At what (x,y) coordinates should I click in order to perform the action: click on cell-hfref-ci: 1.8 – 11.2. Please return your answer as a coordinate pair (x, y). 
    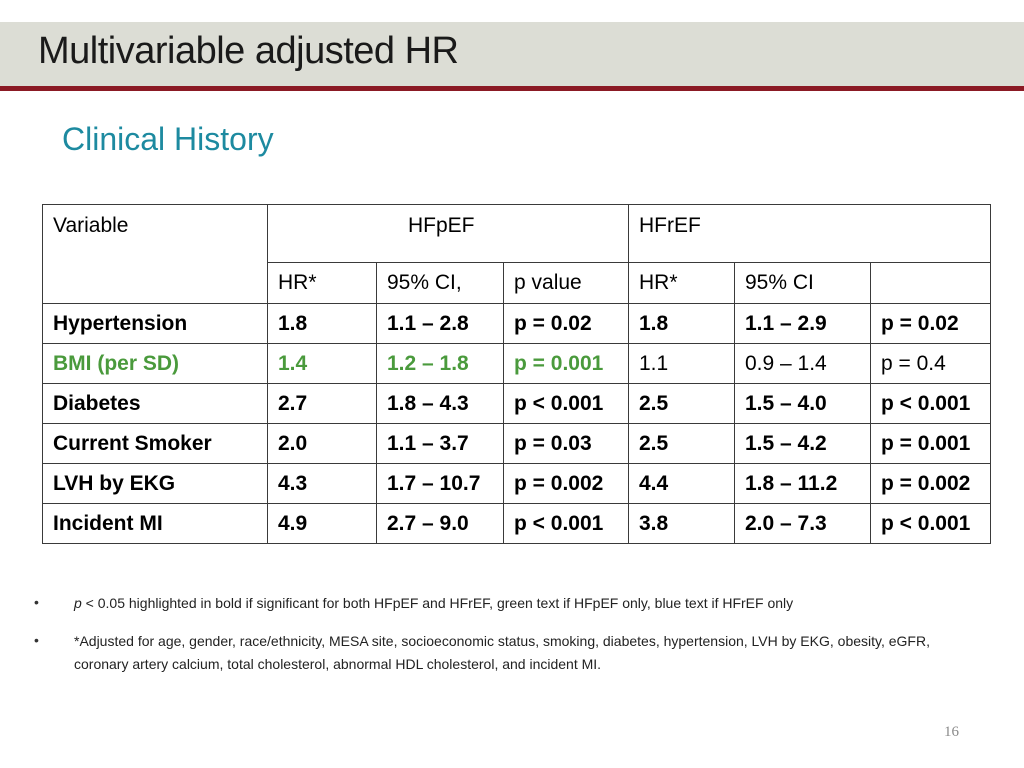
    Looking at the image, I should click on (802, 483).